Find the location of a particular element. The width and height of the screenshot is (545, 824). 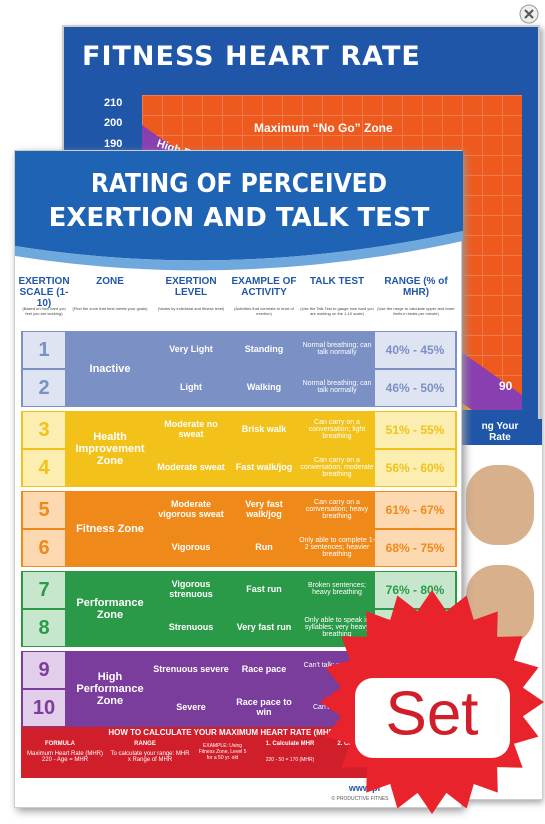

range: 46% - 50% is located at coordinates (415, 388).